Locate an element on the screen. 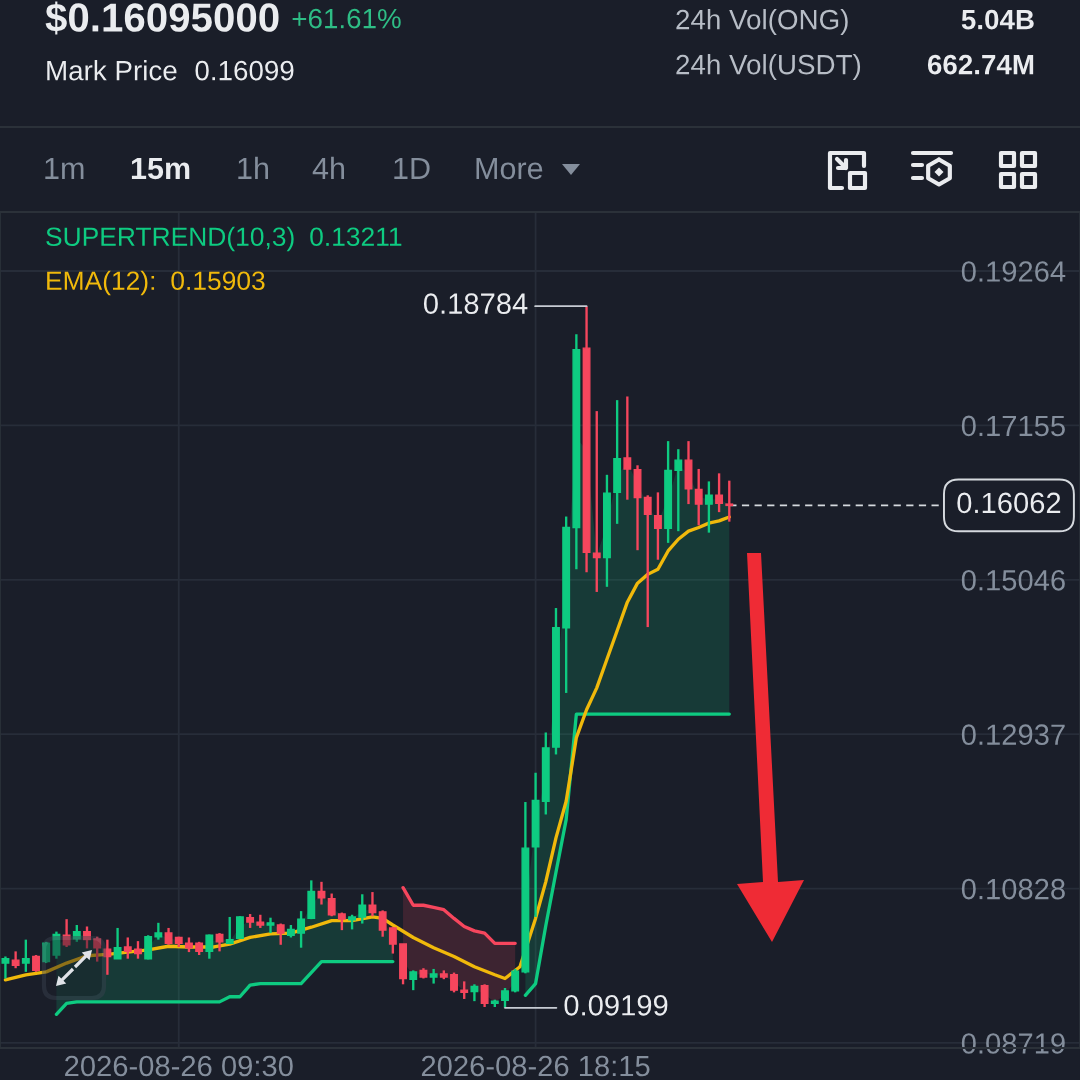 The image size is (1080, 1080). text: EMA(12): is located at coordinates (101, 283).